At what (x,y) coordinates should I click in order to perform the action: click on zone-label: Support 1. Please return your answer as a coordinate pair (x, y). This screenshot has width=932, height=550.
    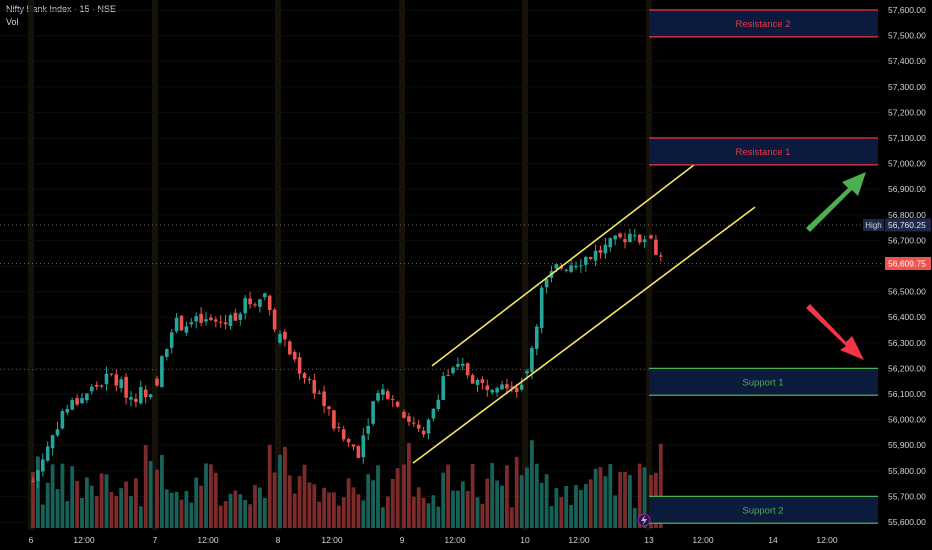
    Looking at the image, I should click on (762, 382).